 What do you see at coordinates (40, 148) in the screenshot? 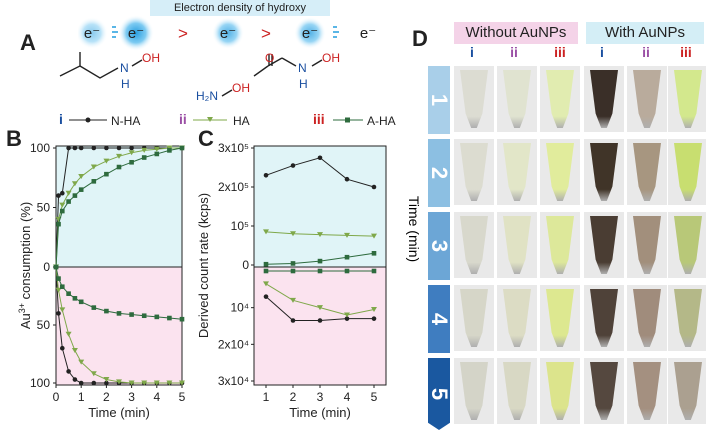
I see `y-tick-label: 100` at bounding box center [40, 148].